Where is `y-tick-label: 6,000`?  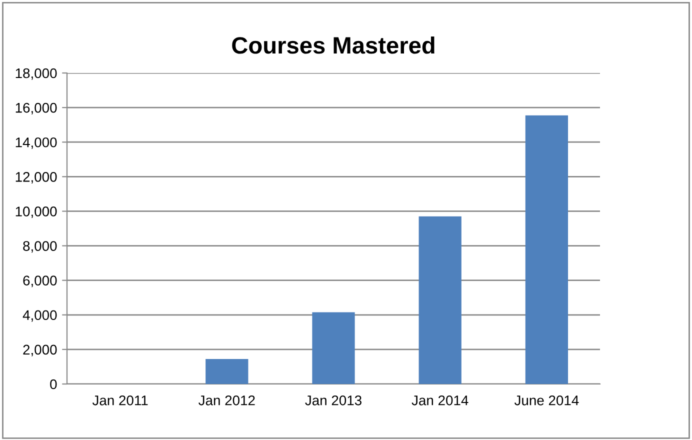
y-tick-label: 6,000 is located at coordinates (40, 282).